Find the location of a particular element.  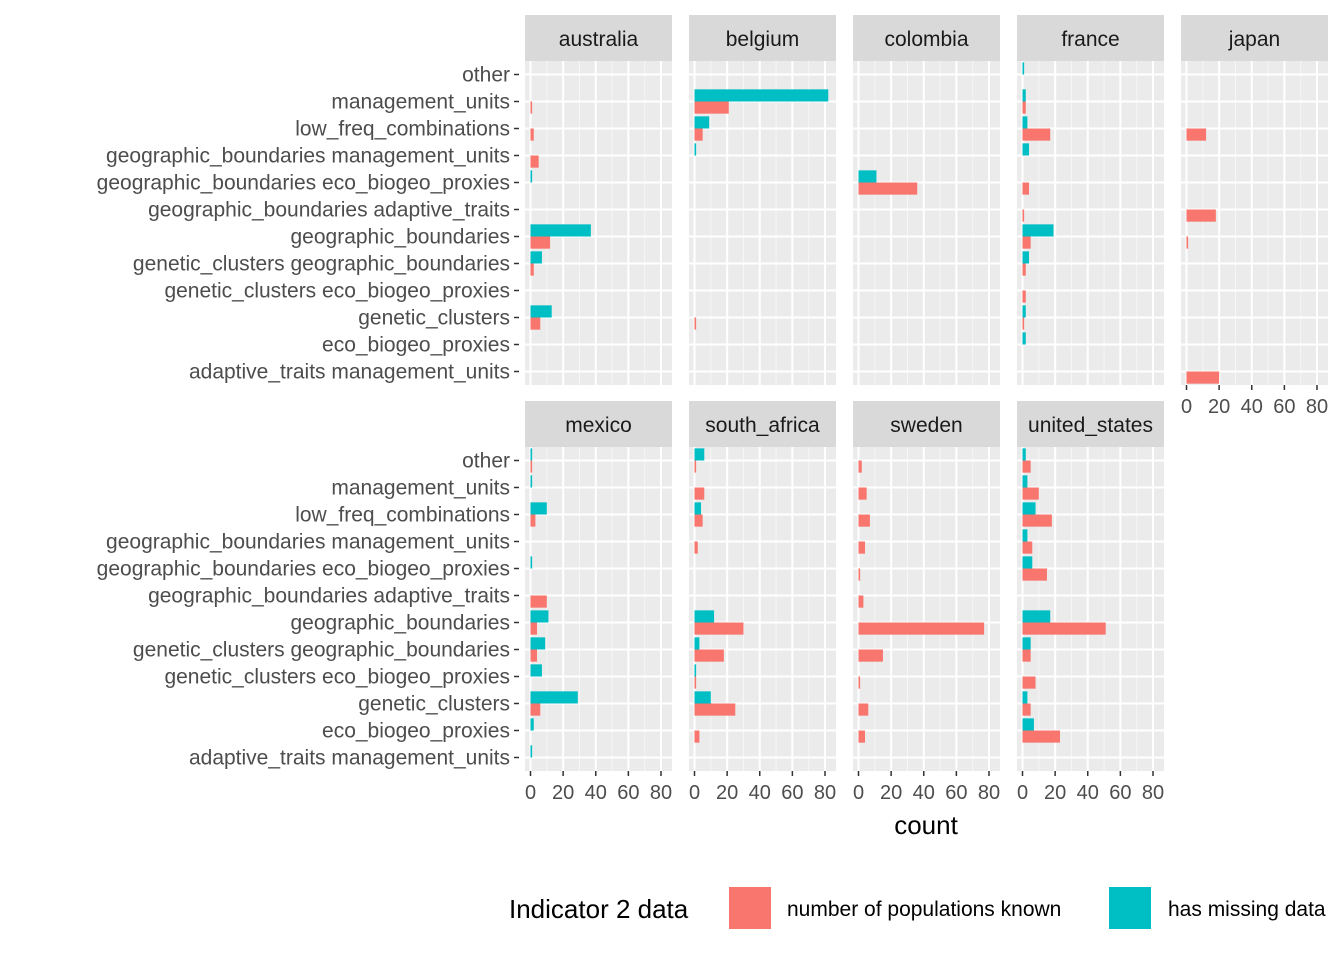

facet-panel-japan: japan 0 20 40 60 80 is located at coordinates (1254, 216).